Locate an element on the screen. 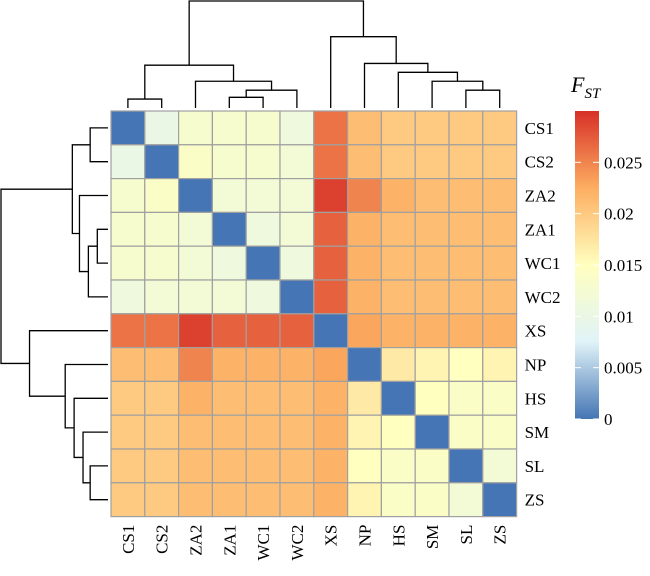  heatmap-cell-sl-za1 is located at coordinates (229, 466).